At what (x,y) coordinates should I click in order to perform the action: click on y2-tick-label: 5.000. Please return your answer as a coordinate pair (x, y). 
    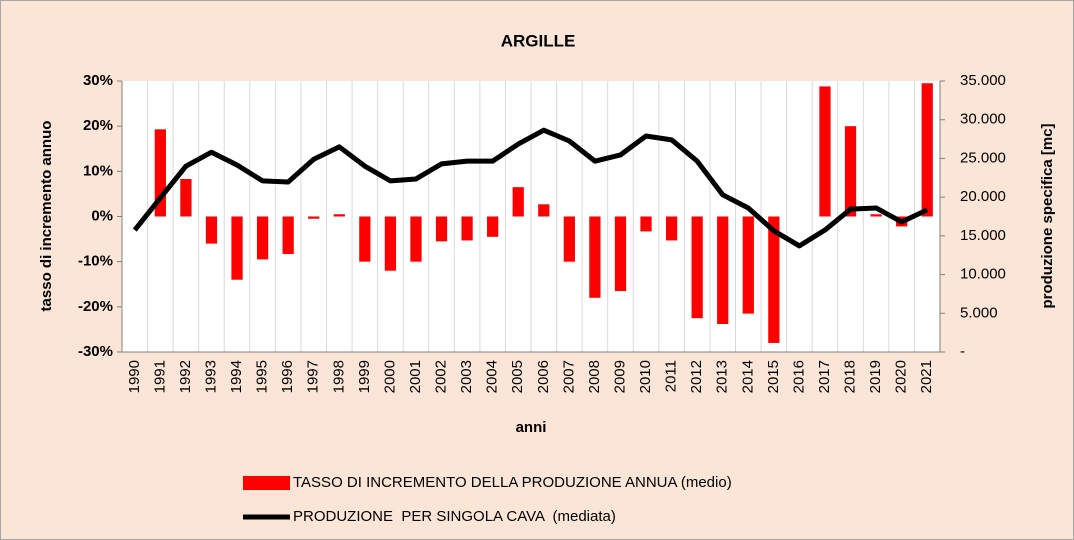
    Looking at the image, I should click on (979, 312).